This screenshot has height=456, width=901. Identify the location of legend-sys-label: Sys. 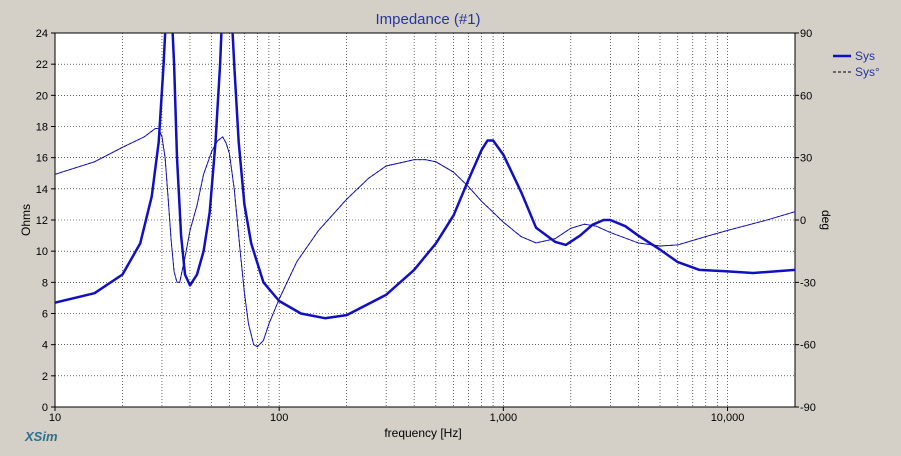
(865, 56).